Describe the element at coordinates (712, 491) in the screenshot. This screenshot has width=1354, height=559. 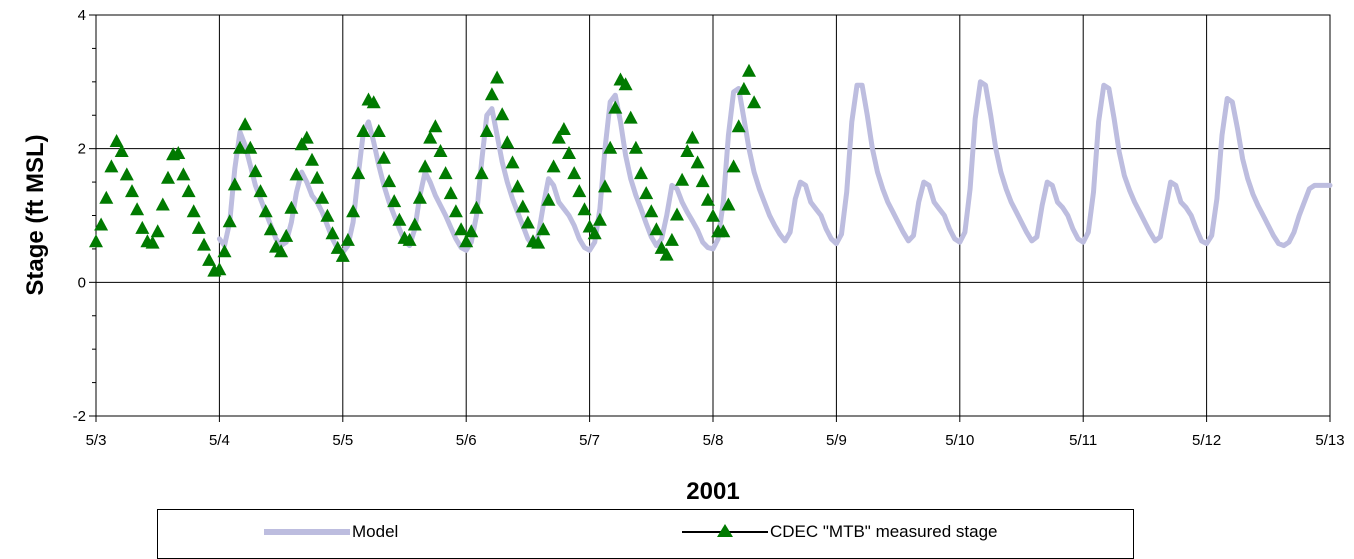
I see `x-axis-title: 2001` at that location.